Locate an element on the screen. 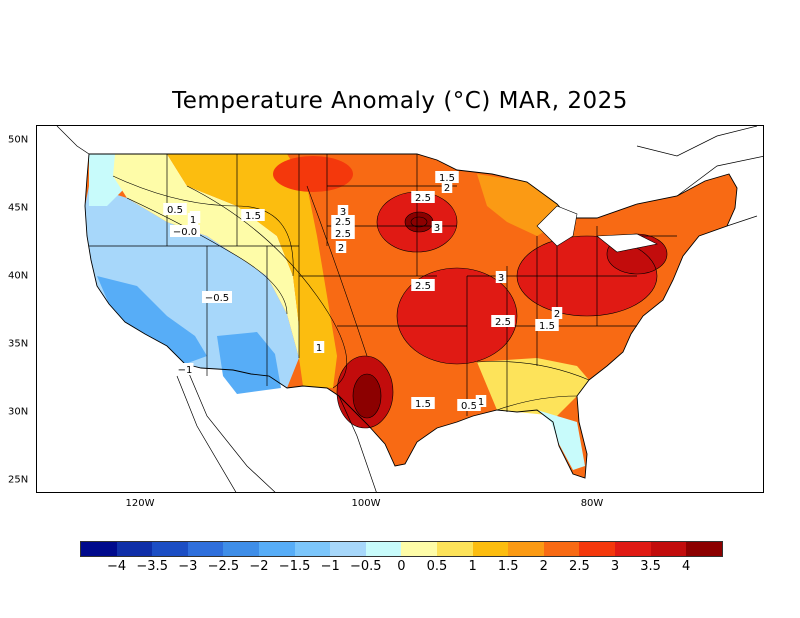  rockies-yellow-region is located at coordinates (206, 256).